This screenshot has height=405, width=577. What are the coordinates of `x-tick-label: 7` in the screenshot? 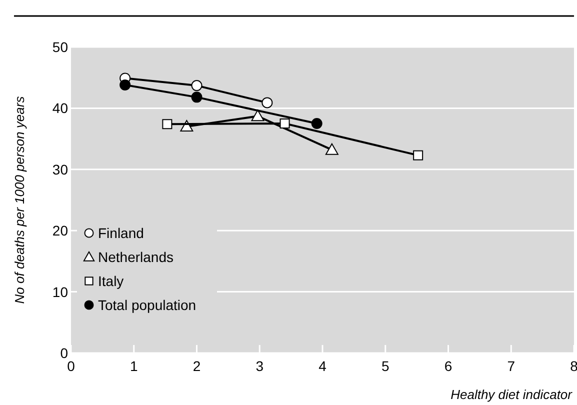 It's located at (511, 366).